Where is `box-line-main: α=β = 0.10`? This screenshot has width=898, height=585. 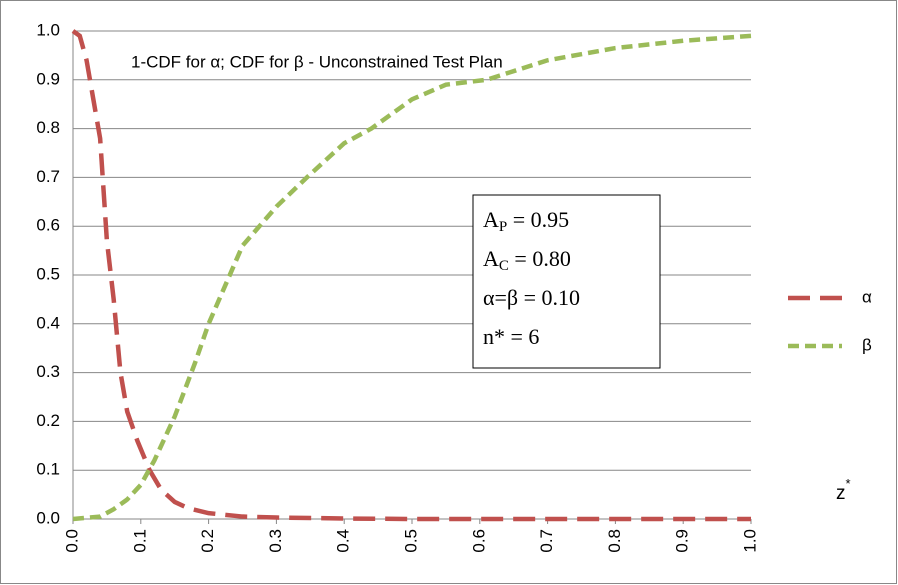 box-line-main: α=β = 0.10 is located at coordinates (531, 297).